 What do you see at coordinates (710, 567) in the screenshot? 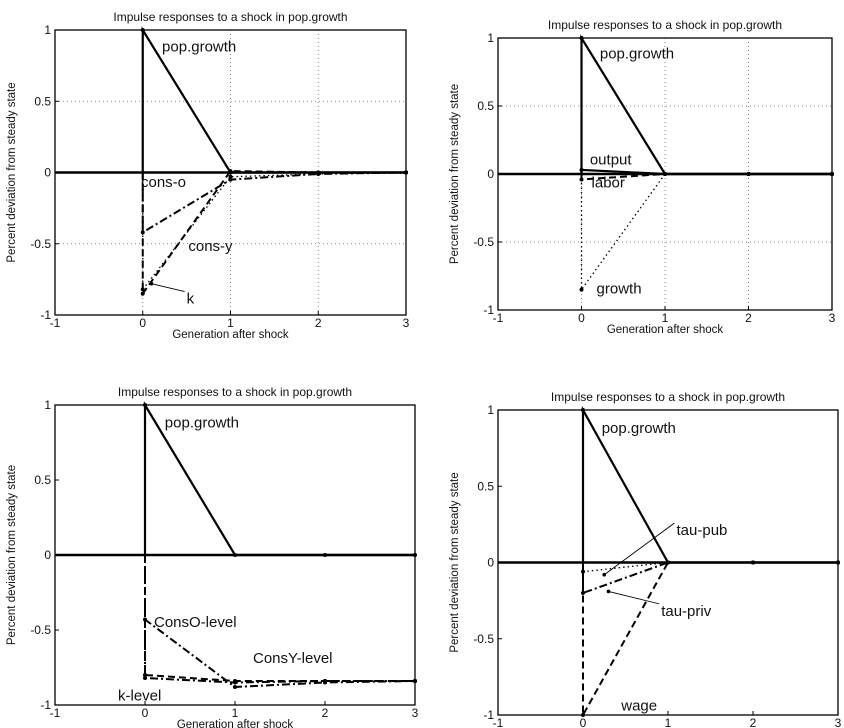
I see `series-line-tau-pub` at bounding box center [710, 567].